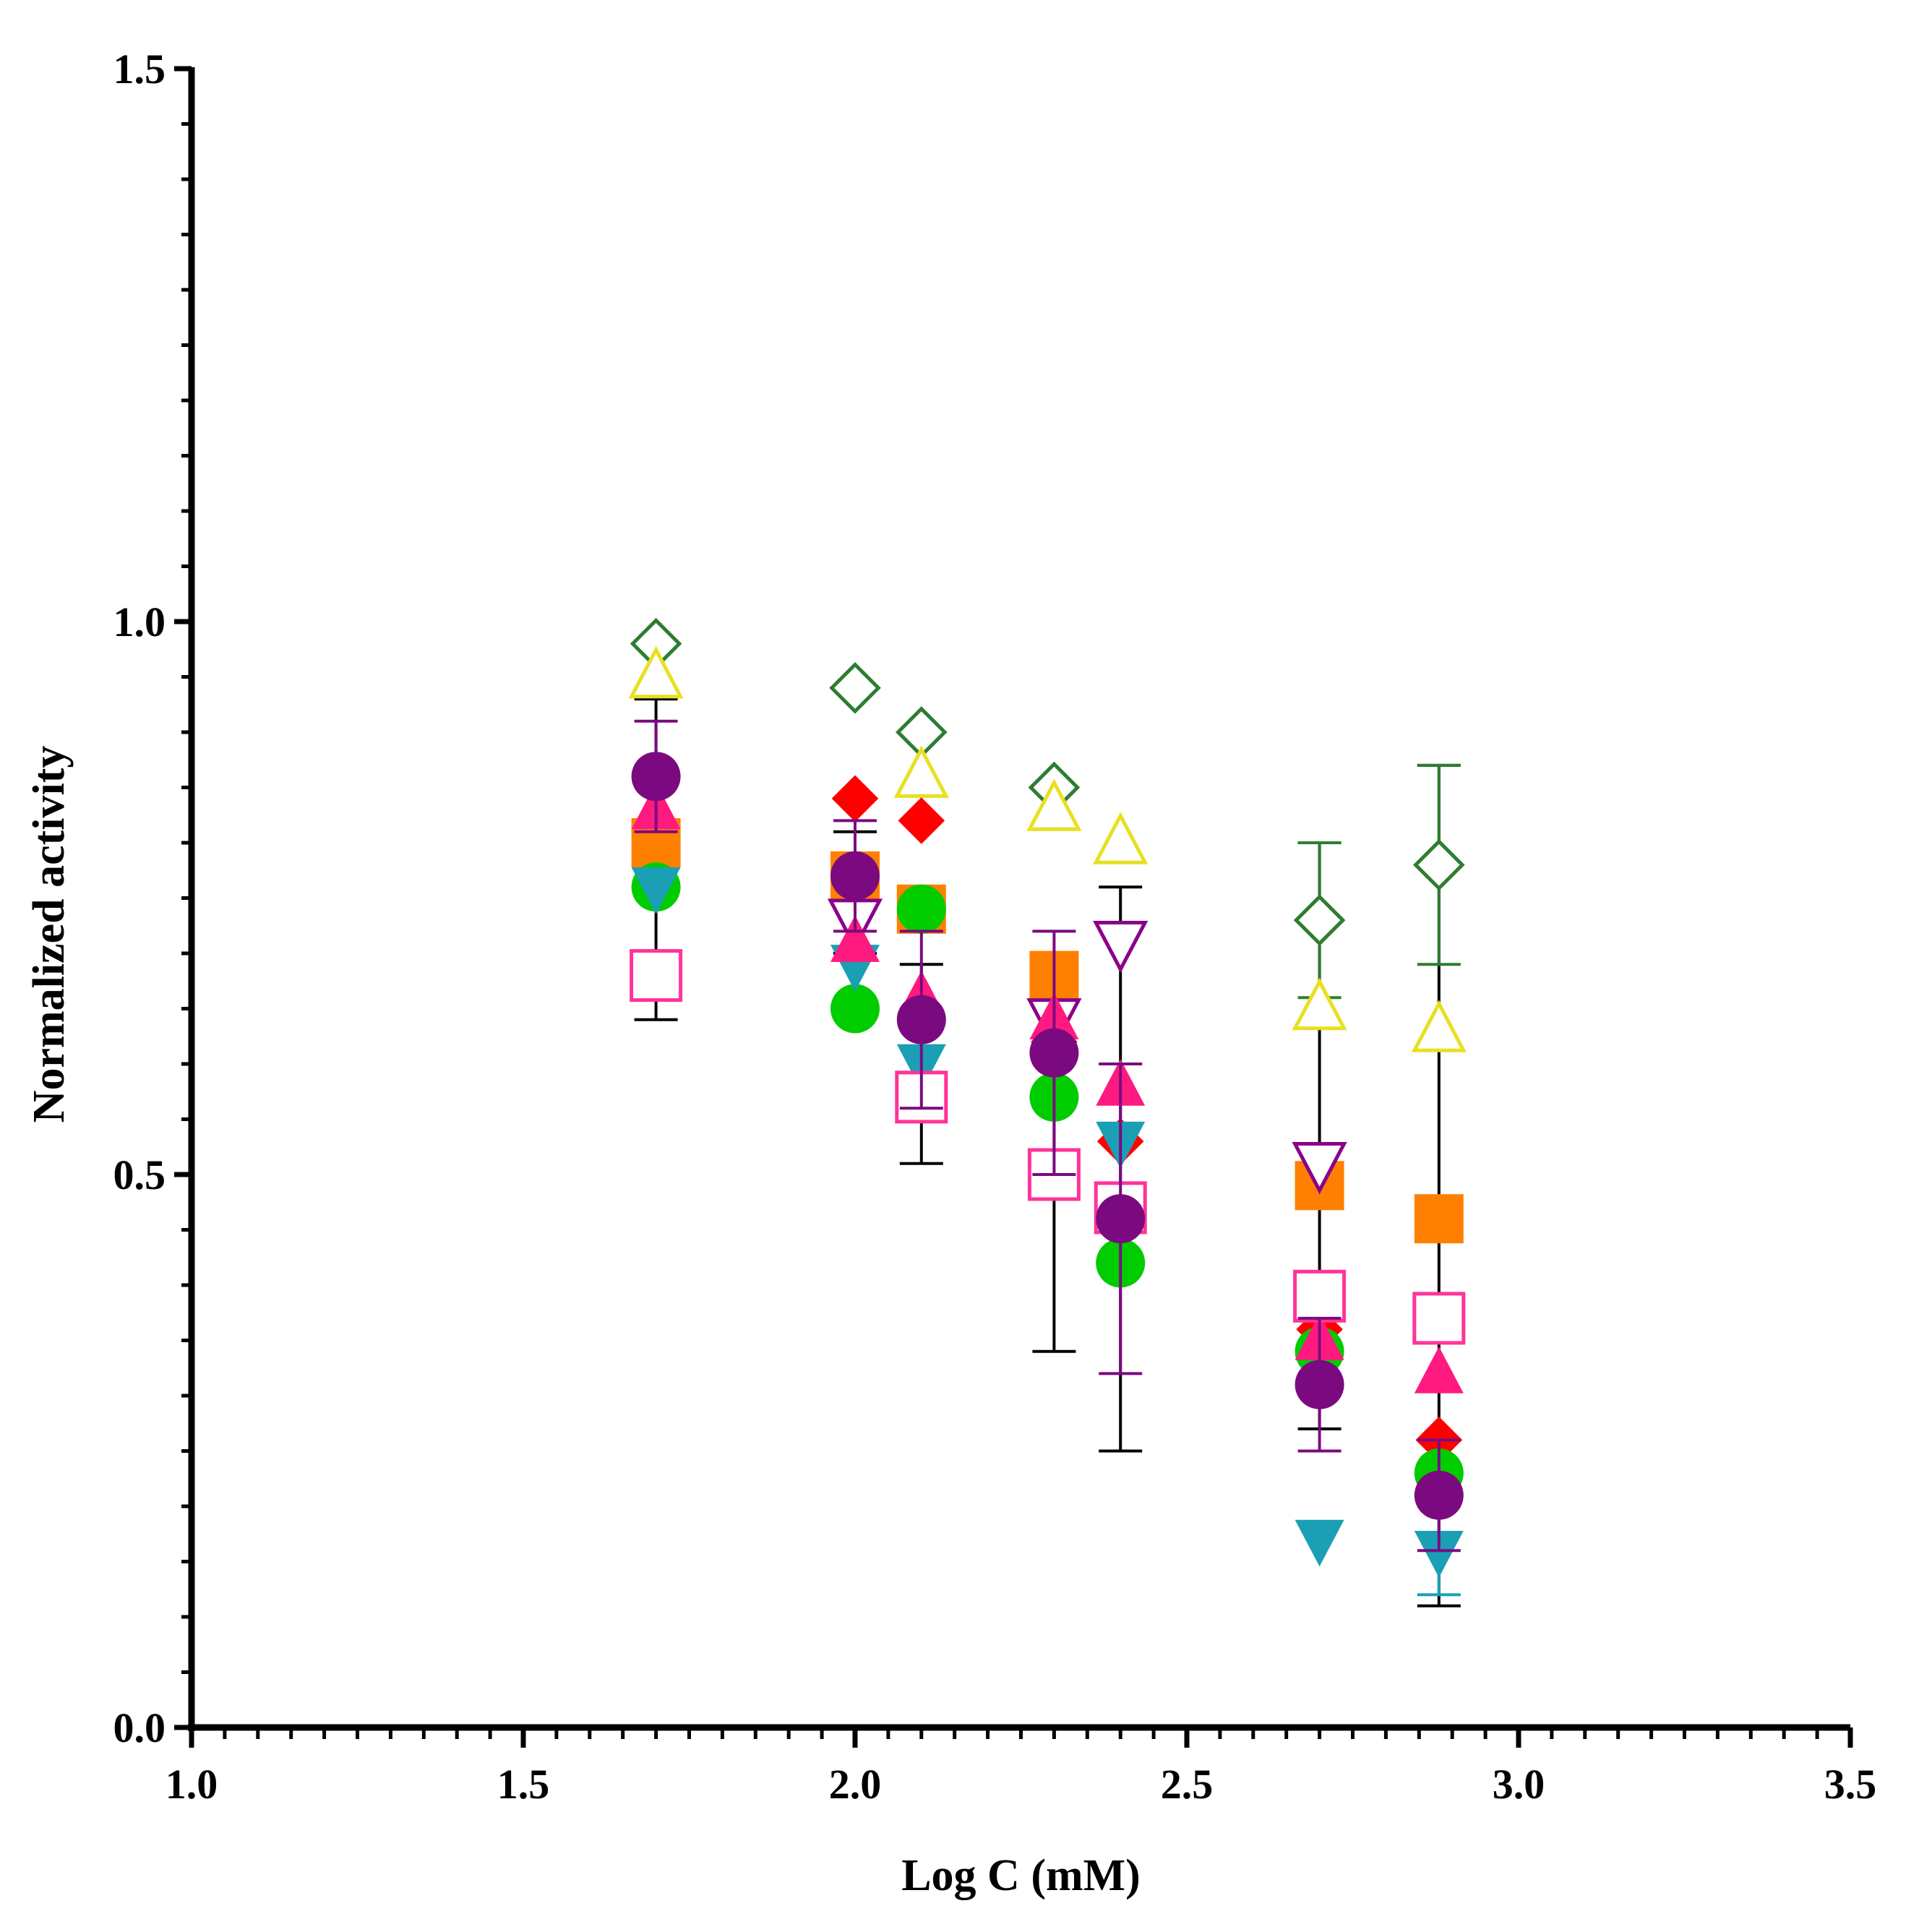 Image resolution: width=1919 pixels, height=1932 pixels. What do you see at coordinates (856, 1785) in the screenshot?
I see `x-tick-label: 2.0` at bounding box center [856, 1785].